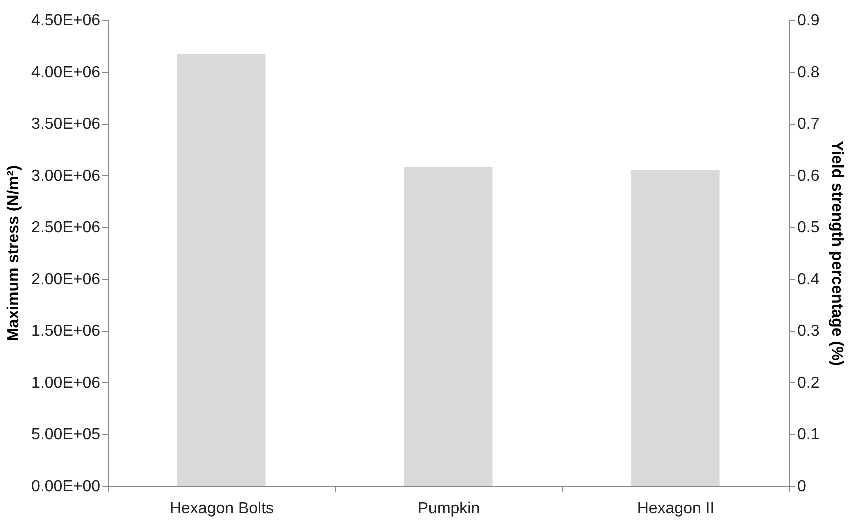  What do you see at coordinates (809, 176) in the screenshot?
I see `y2-tick-label: 0.6` at bounding box center [809, 176].